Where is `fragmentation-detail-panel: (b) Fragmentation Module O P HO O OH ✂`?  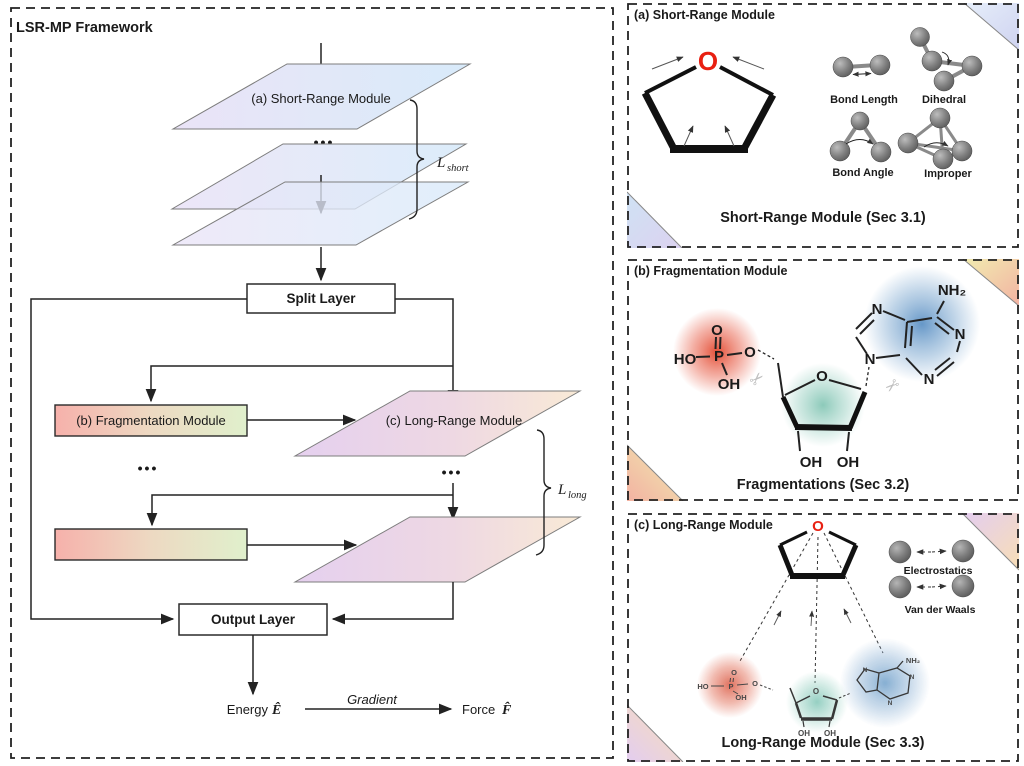 fragmentation-detail-panel: (b) Fragmentation Module O P HO O OH ✂ is located at coordinates (823, 380).